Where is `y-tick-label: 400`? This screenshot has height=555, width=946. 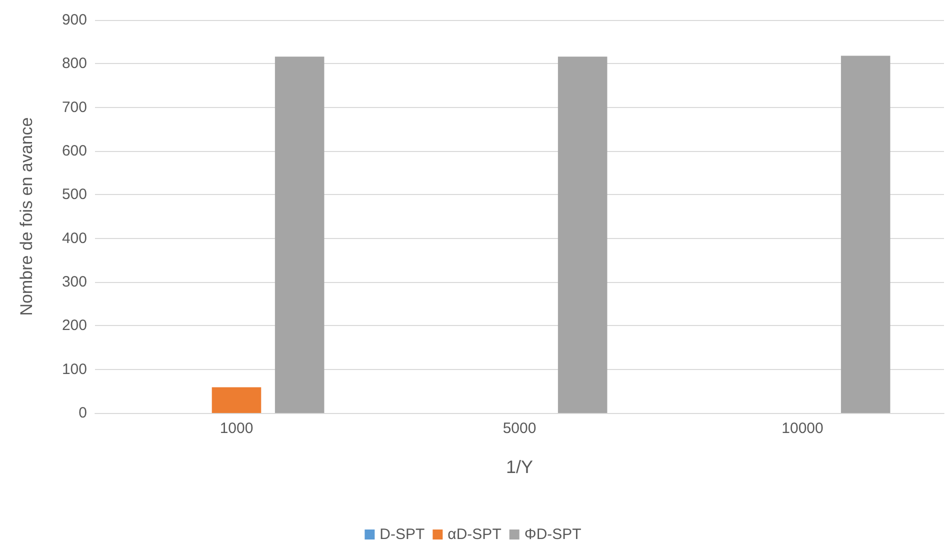 y-tick-label: 400 is located at coordinates (74, 238).